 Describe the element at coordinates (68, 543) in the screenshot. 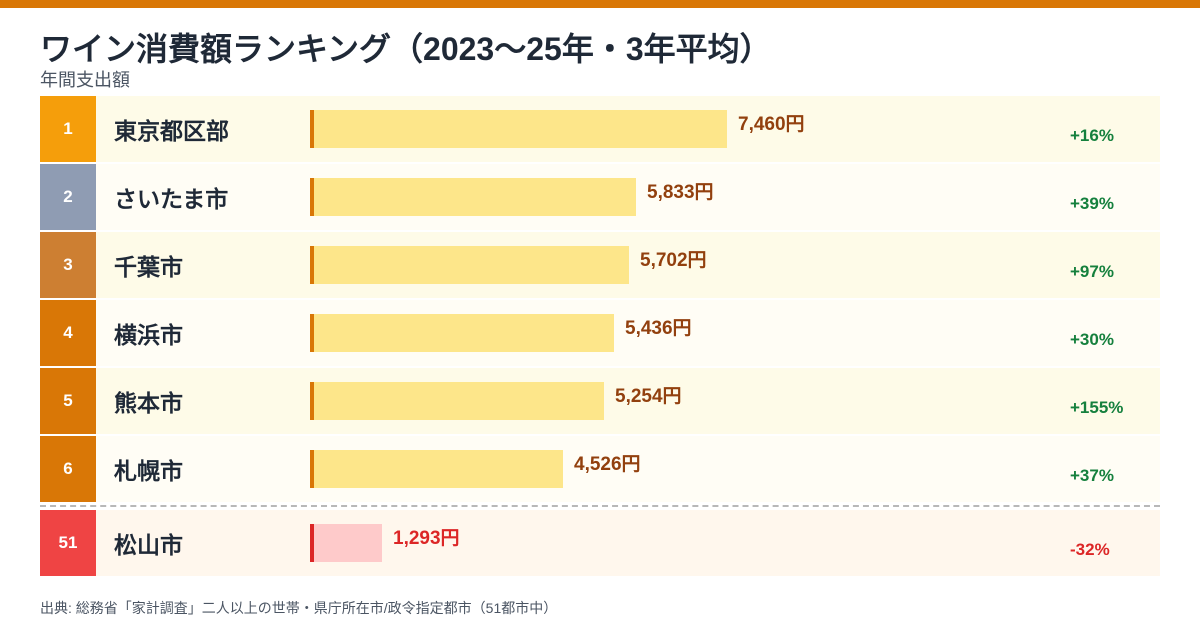

I see `rank-badge: 51` at that location.